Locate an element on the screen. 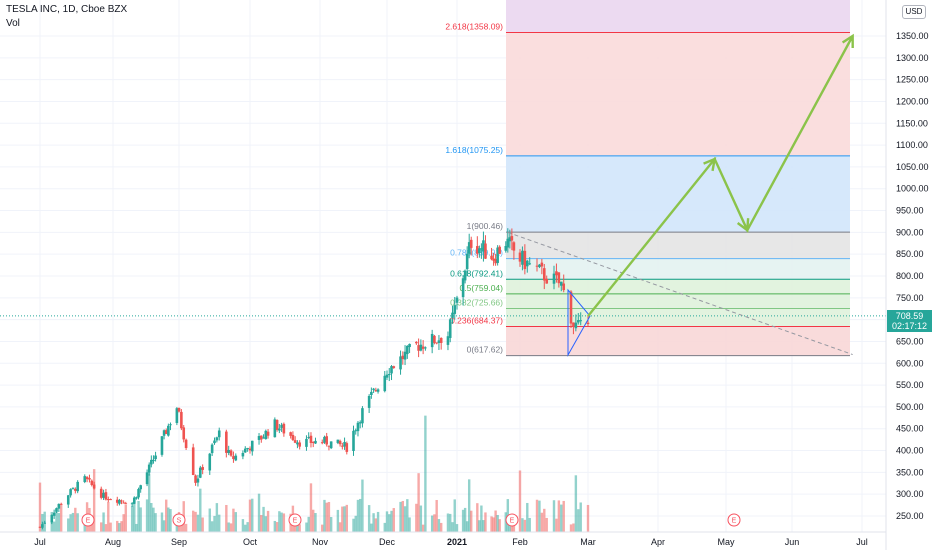  fib-label-0.382: 0.382(725.66) is located at coordinates (476, 302).